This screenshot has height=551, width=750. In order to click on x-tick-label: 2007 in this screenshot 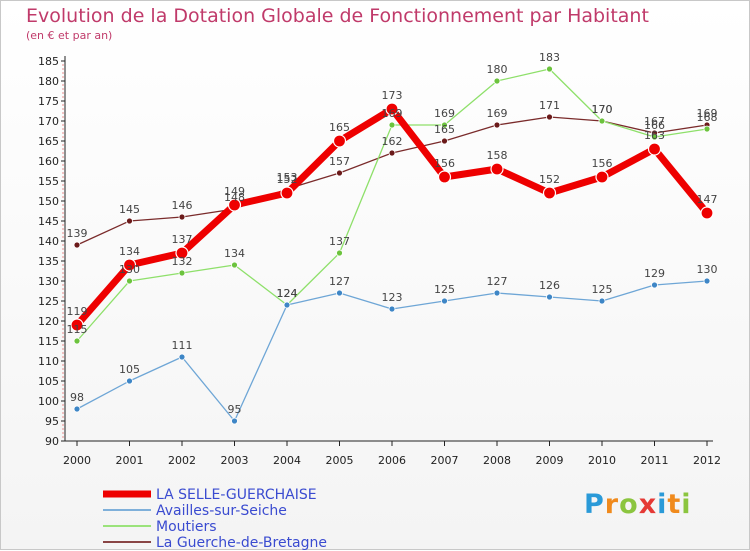, I will do `click(445, 460)`.